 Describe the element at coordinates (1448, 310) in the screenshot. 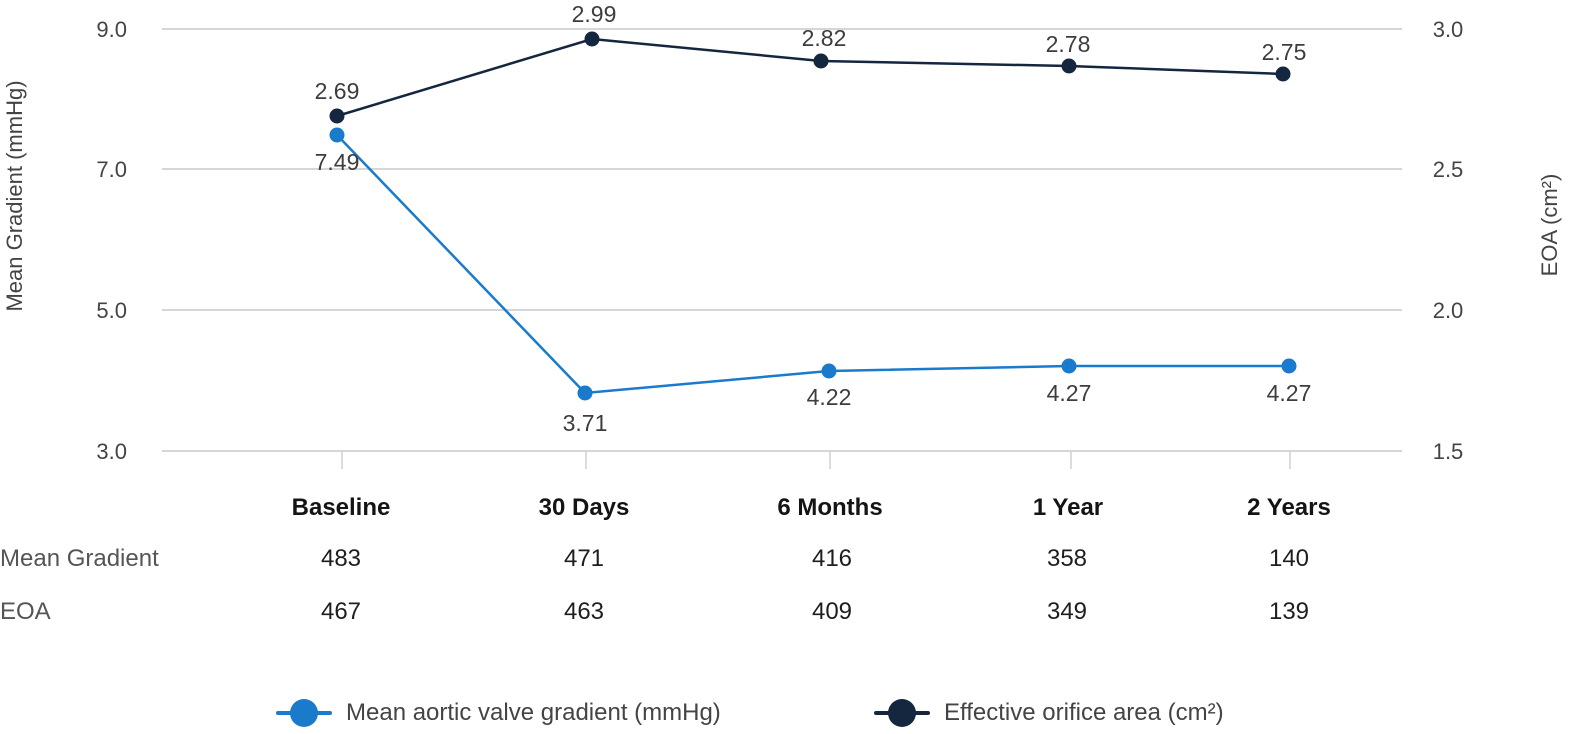

I see `right-tick-label: 2.0` at that location.